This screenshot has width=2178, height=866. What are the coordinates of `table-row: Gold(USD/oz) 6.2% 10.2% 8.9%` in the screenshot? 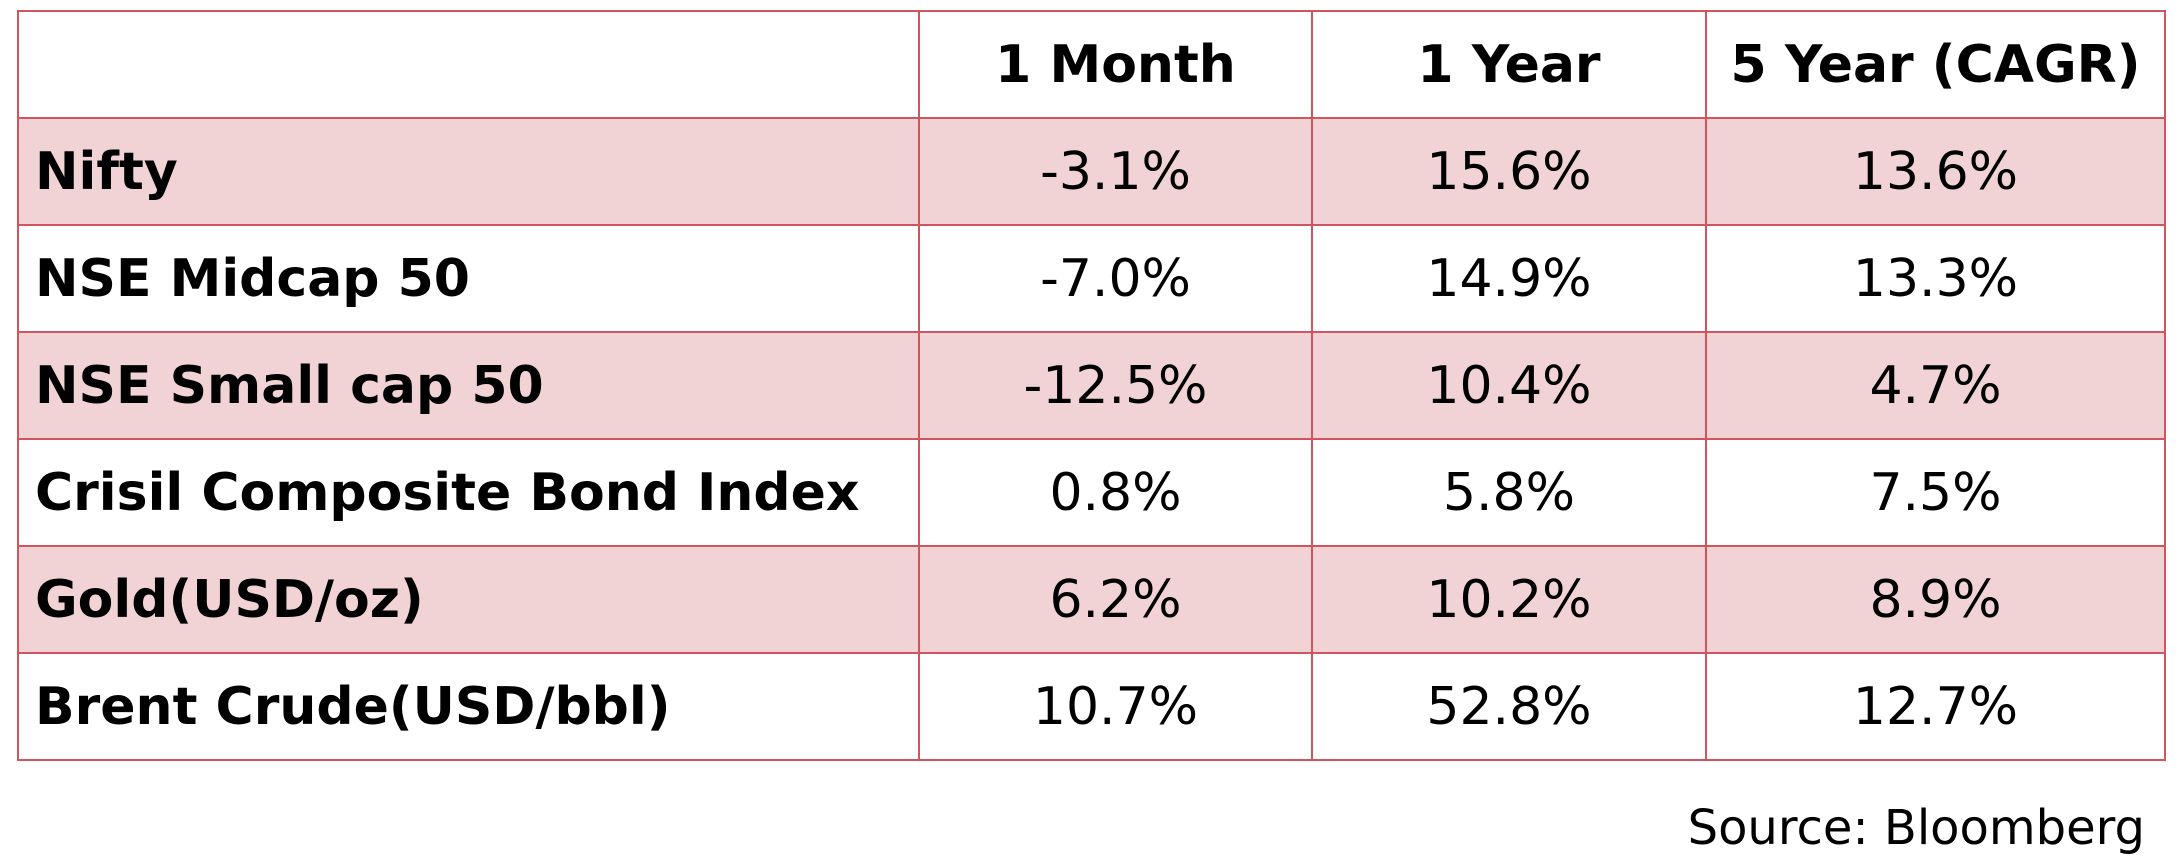 It's located at (1091, 599).